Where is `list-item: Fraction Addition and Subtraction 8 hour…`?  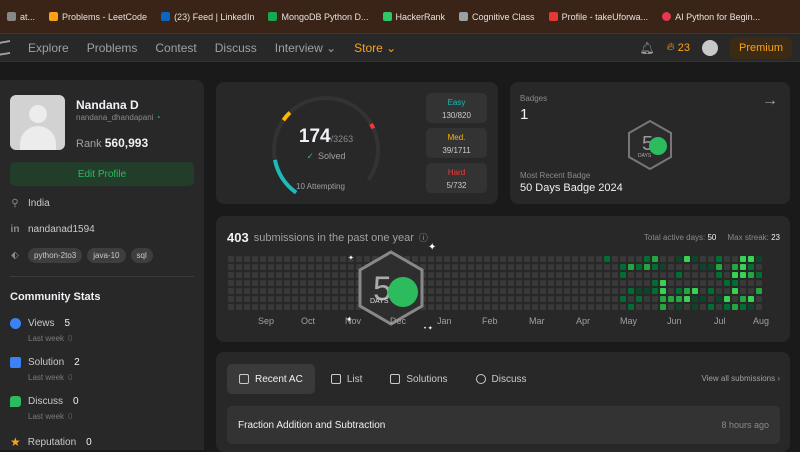 list-item: Fraction Addition and Subtraction 8 hour… is located at coordinates (503, 425).